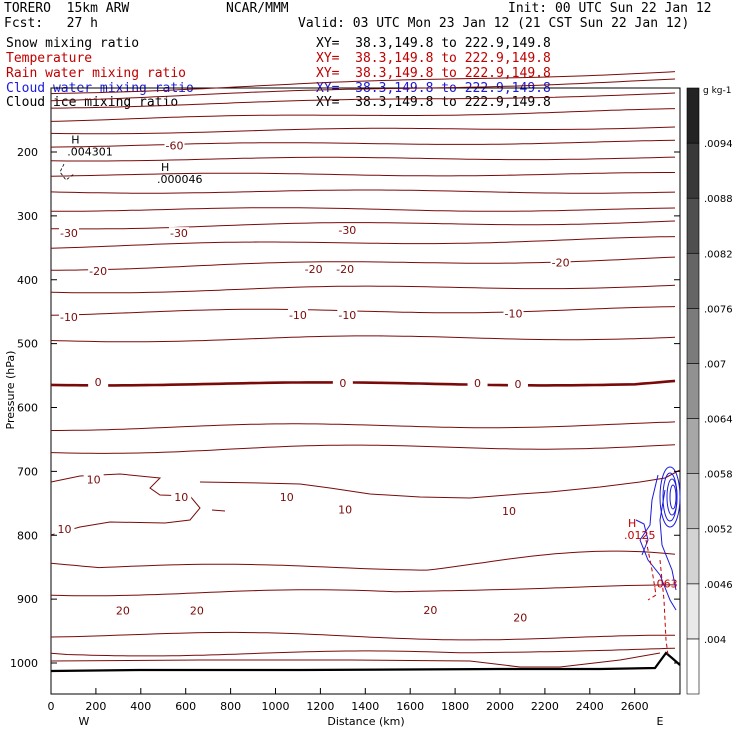 This screenshot has height=740, width=740. What do you see at coordinates (24, 663) in the screenshot?
I see `y-tick-label: 1000` at bounding box center [24, 663].